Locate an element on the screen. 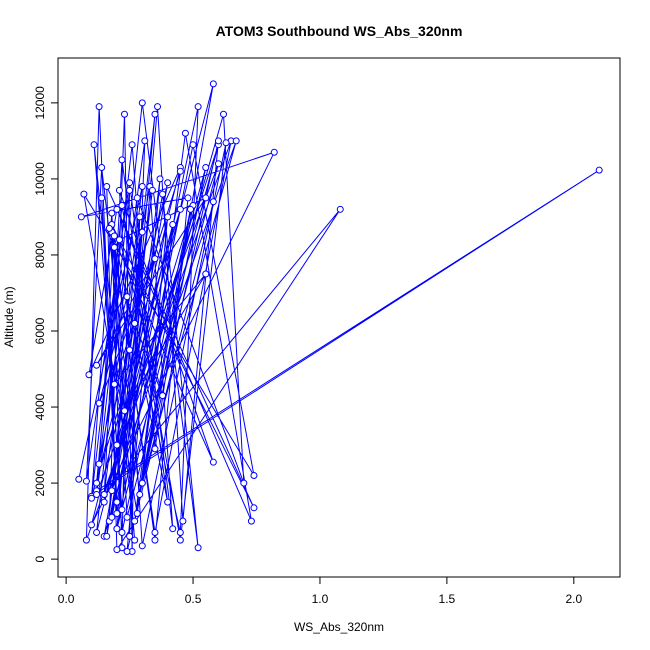  x-axis-label: WS_Abs_320nm is located at coordinates (339, 627).